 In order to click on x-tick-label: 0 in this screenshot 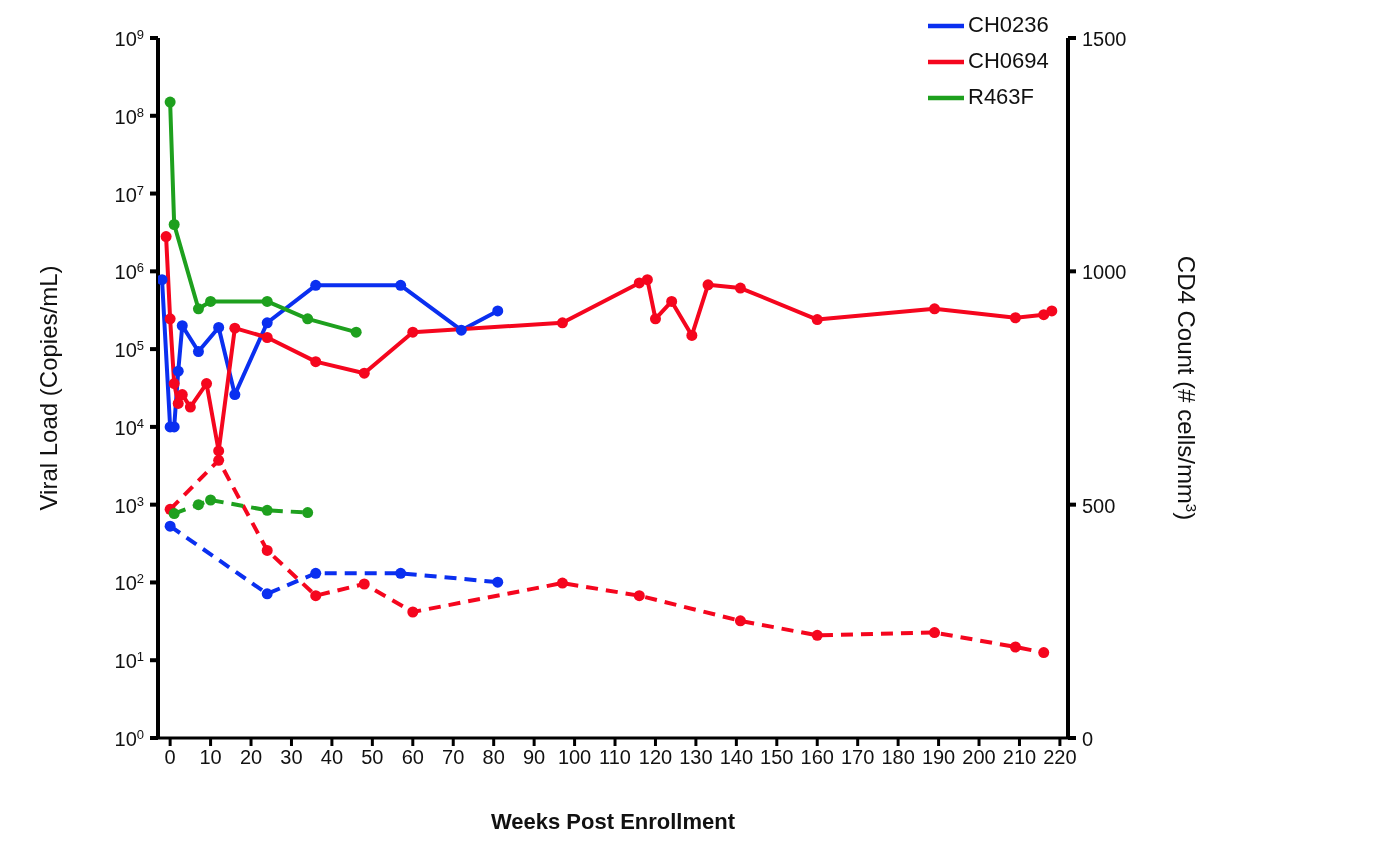, I will do `click(170, 757)`.